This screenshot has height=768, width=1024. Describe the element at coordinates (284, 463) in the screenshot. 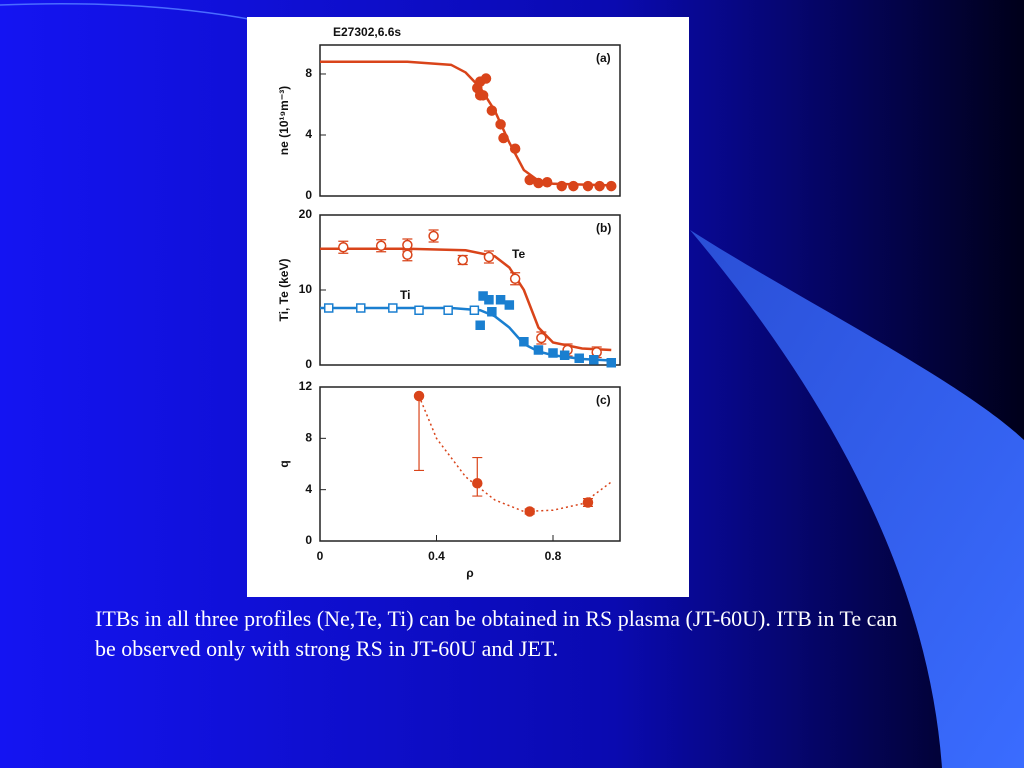

I see `y-axis-label: q` at that location.